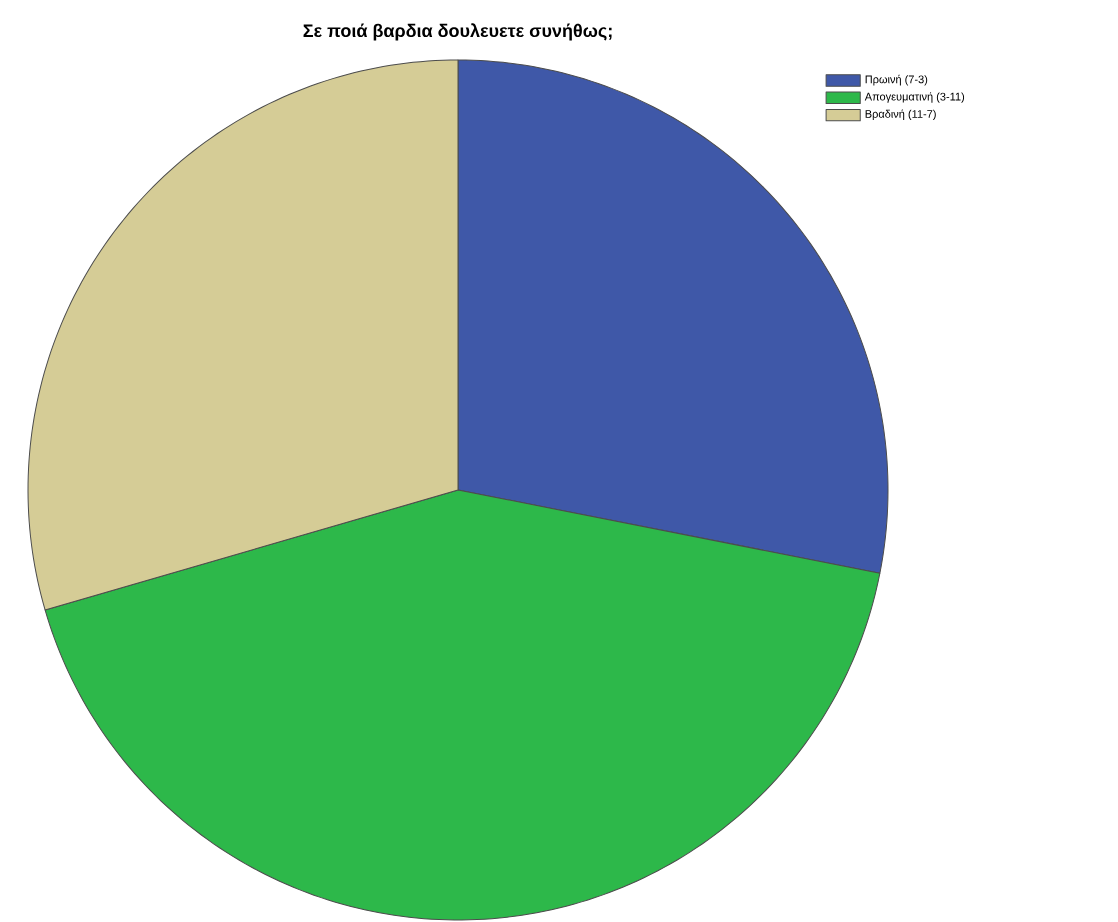  What do you see at coordinates (457, 32) in the screenshot?
I see `chart-title: Σε ποιά βαρδια δουλευετε συνήθως;` at bounding box center [457, 32].